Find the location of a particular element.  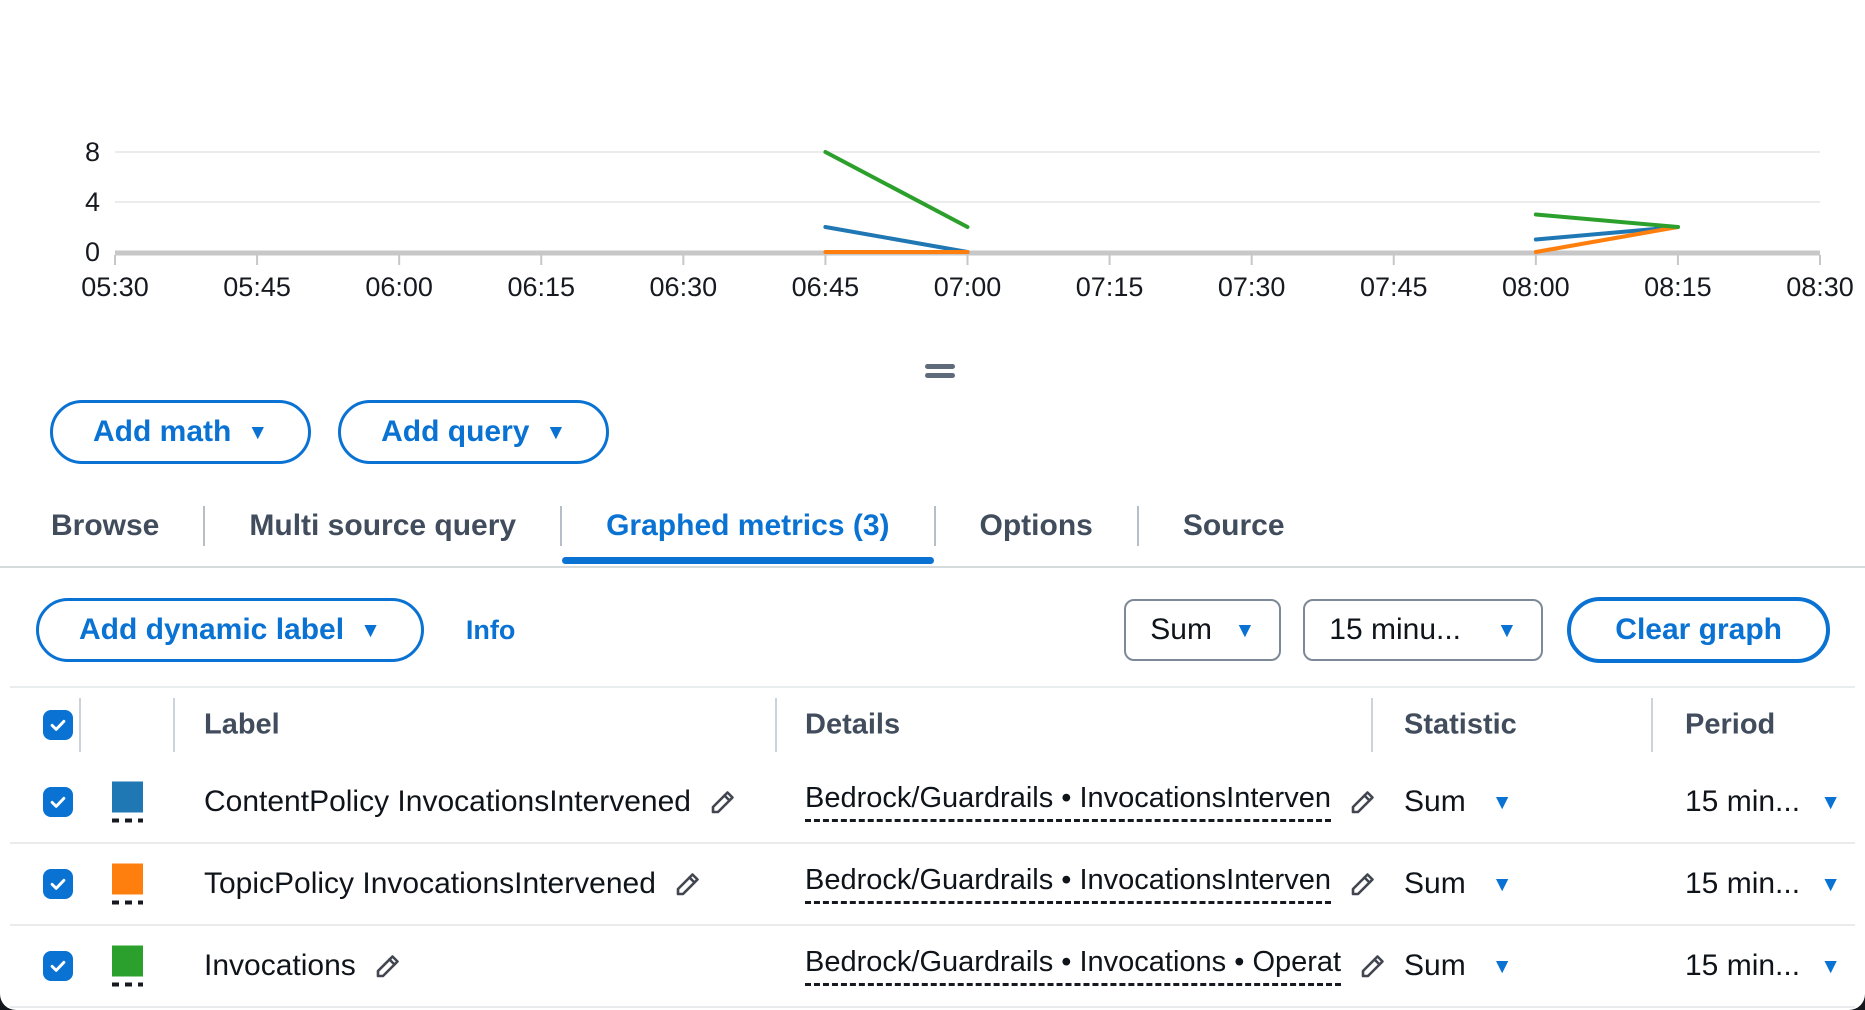

info-link: Info is located at coordinates (490, 629).